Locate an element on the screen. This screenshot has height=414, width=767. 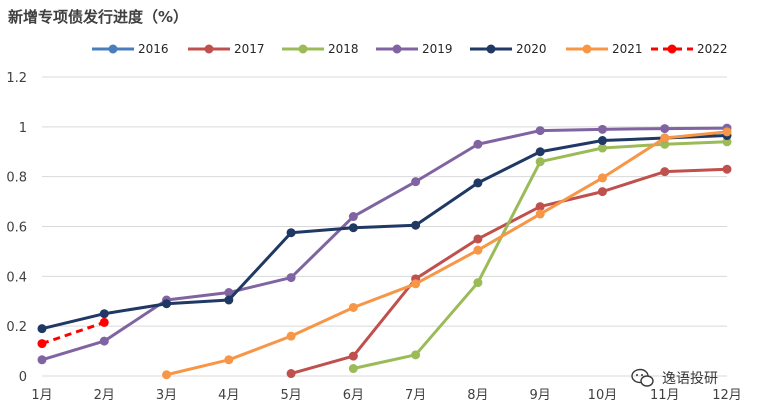
legend-marker-2017 is located at coordinates (209, 49).